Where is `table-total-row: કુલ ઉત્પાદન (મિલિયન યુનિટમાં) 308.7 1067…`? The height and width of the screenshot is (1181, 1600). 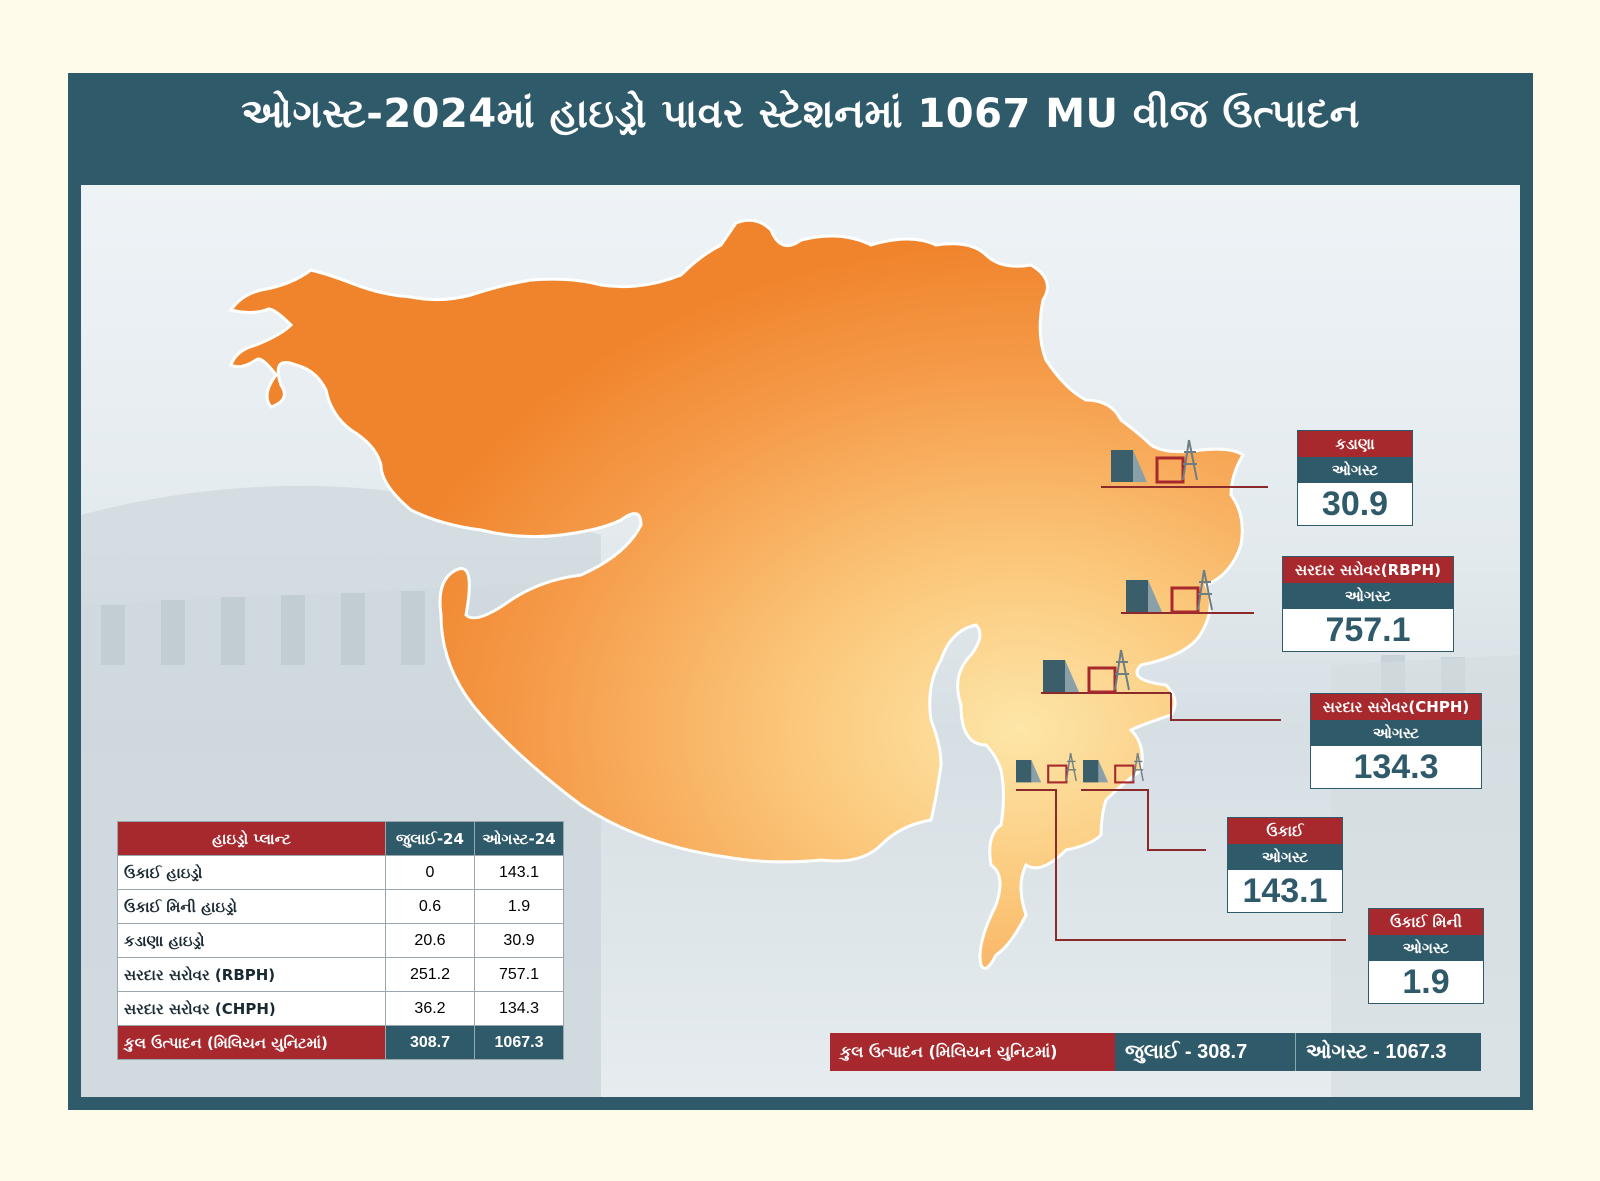 table-total-row: કુલ ઉત્પાદન (મિલિયન યુનિટમાં) 308.7 1067… is located at coordinates (340, 1042).